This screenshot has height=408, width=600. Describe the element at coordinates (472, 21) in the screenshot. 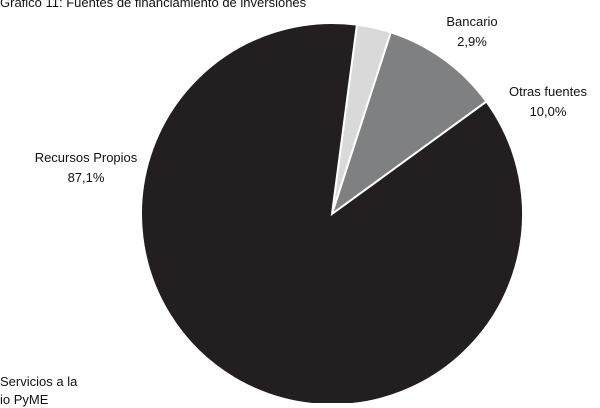

I see `label-bancario-name: Bancario` at that location.